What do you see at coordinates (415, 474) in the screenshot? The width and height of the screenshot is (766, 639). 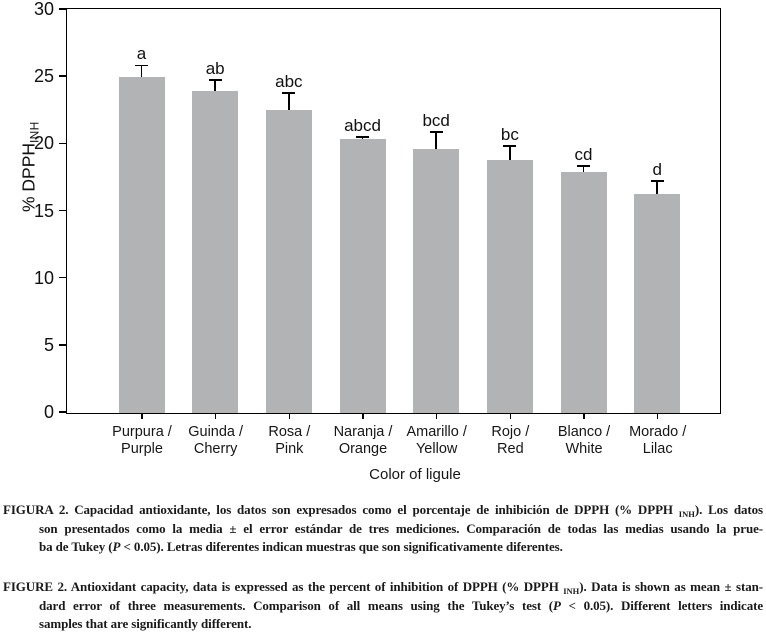 I see `x-axis-title: Color of ligule` at bounding box center [415, 474].